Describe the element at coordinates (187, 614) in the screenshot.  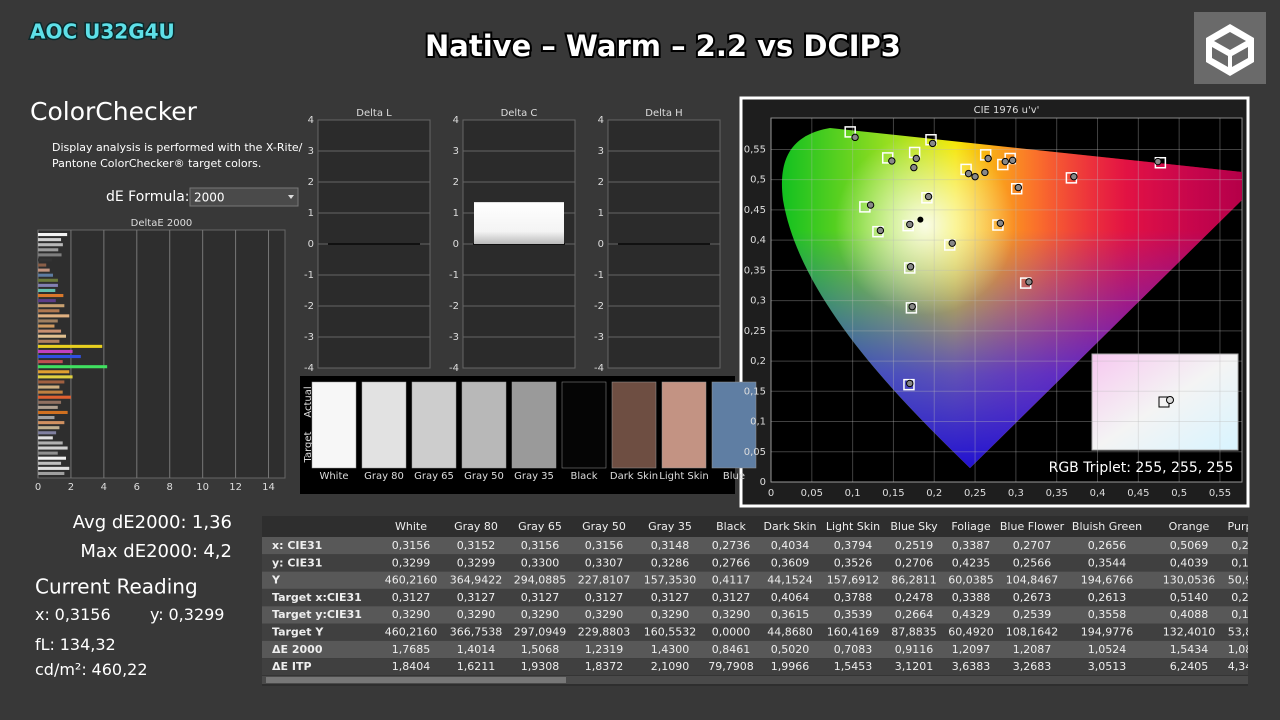
I see `reading: y: 0,3299` at that location.